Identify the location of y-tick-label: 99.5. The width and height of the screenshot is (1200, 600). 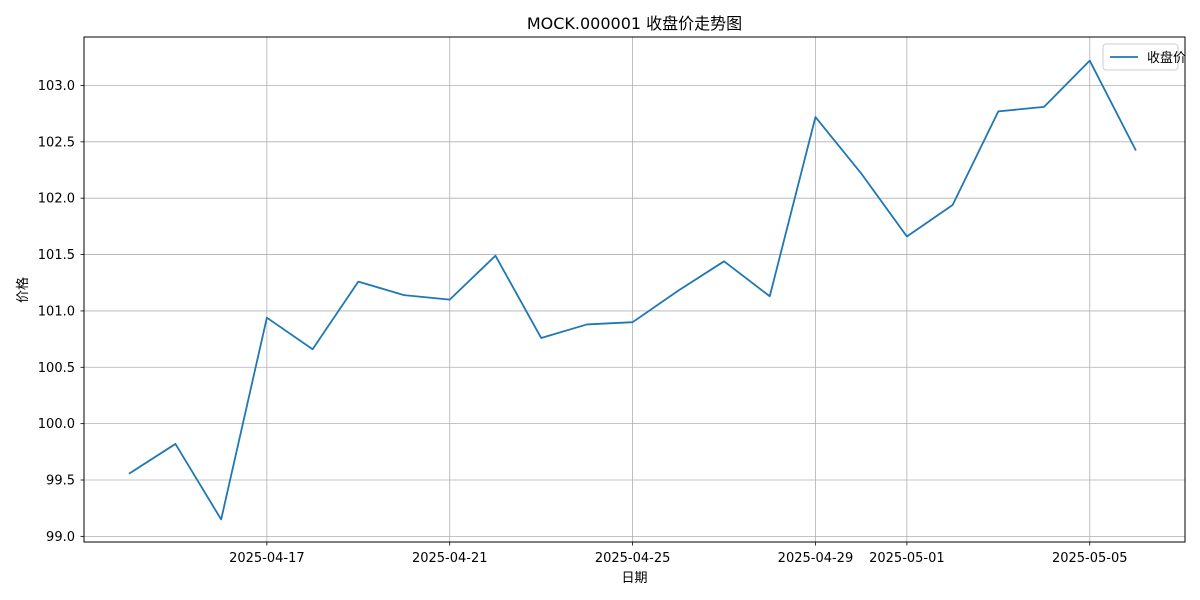
(60, 481).